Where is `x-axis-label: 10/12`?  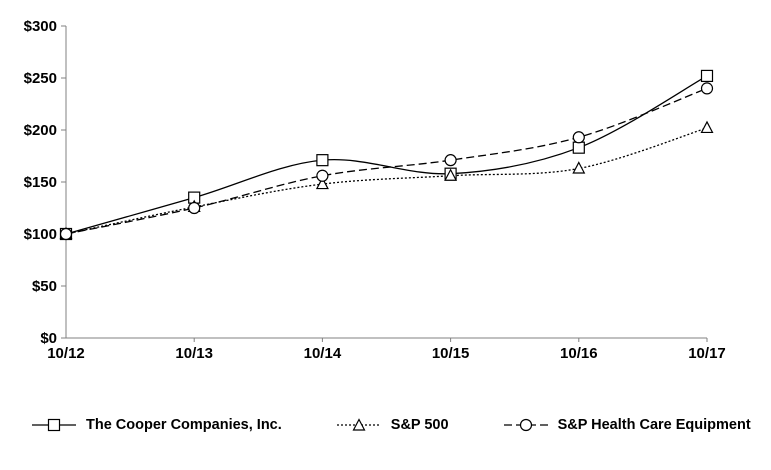 x-axis-label: 10/12 is located at coordinates (66, 353).